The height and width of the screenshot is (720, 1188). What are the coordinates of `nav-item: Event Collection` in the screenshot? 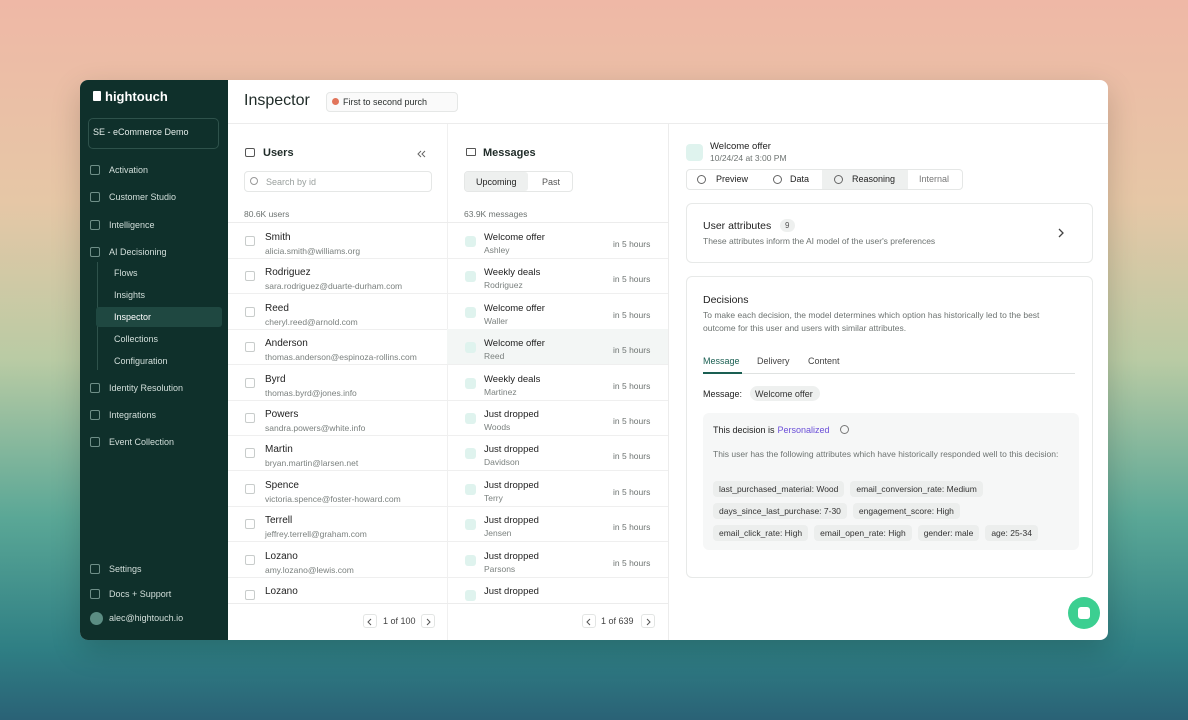 It's located at (142, 442).